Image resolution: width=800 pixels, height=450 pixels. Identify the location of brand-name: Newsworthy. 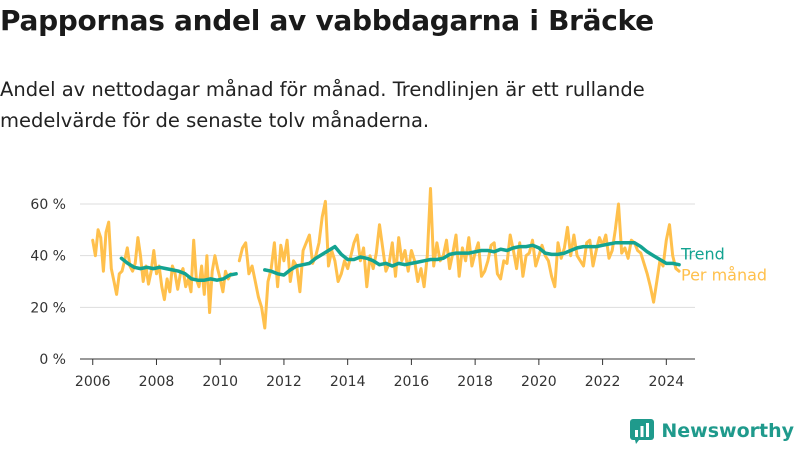
(727, 431).